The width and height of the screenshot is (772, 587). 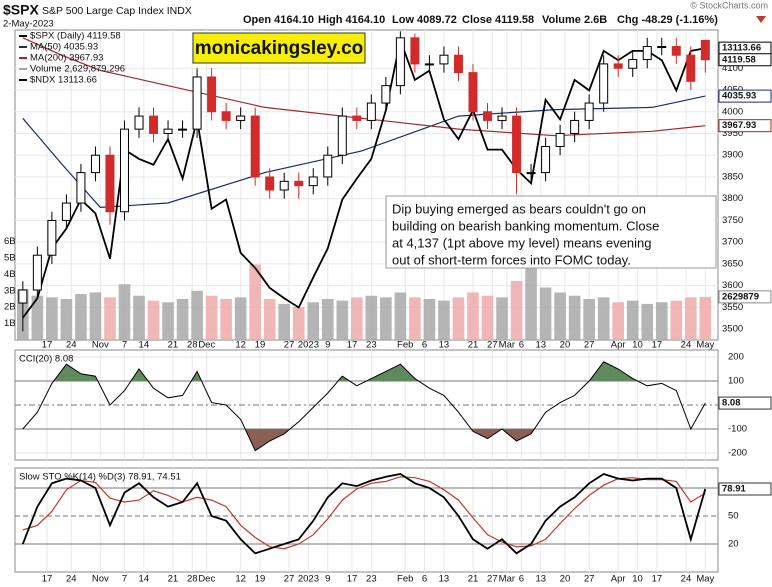 What do you see at coordinates (736, 356) in the screenshot?
I see `cci-tick-label: 200` at bounding box center [736, 356].